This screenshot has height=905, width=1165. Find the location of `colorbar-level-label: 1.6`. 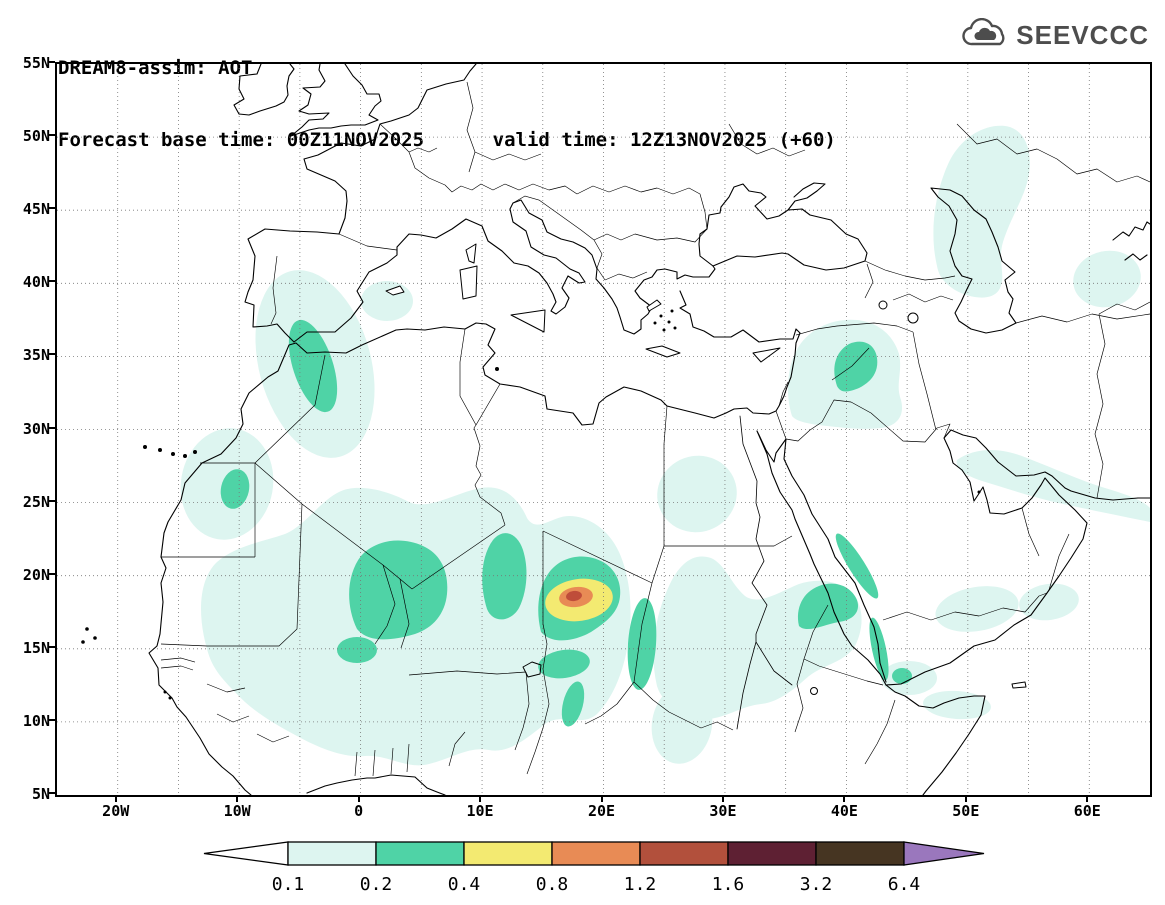

colorbar-level-label: 1.6 is located at coordinates (728, 884).